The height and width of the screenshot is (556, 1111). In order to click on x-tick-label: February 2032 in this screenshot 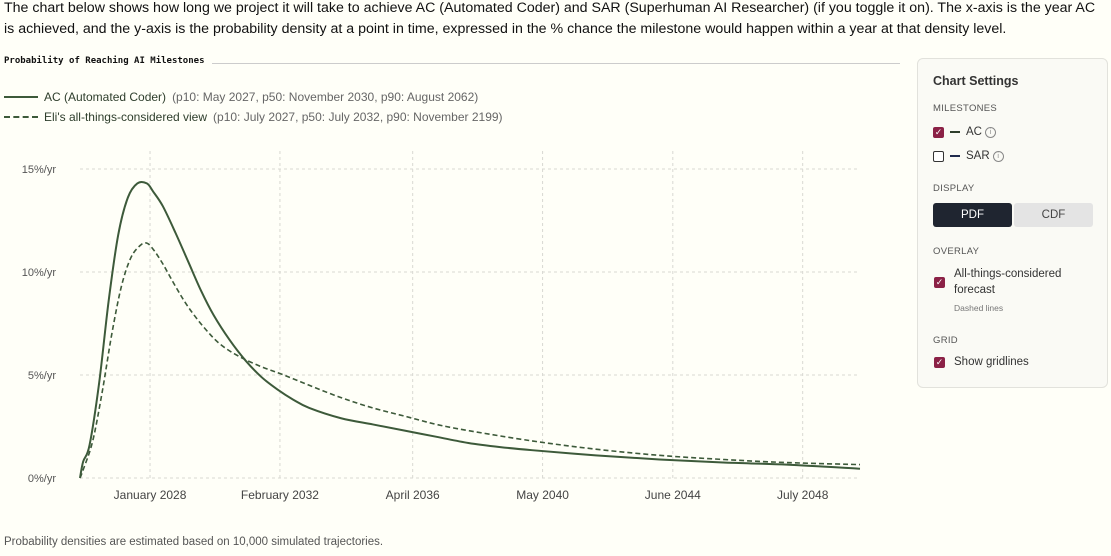, I will do `click(280, 495)`.